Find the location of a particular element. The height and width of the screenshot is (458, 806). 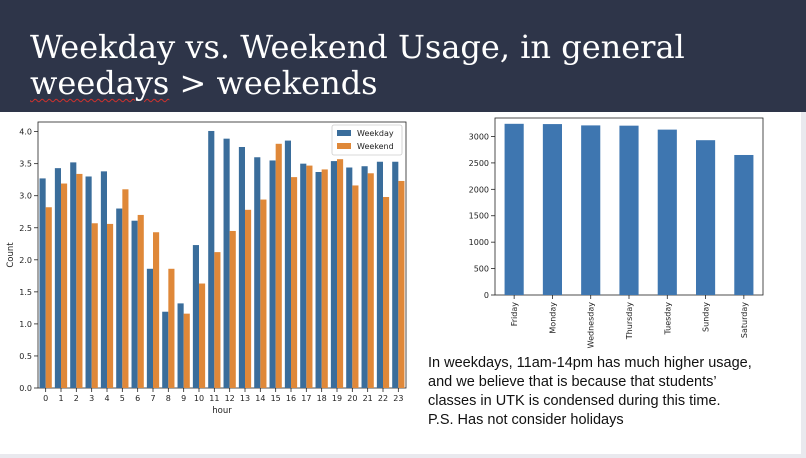

x-tick-label: 4 is located at coordinates (106, 398).